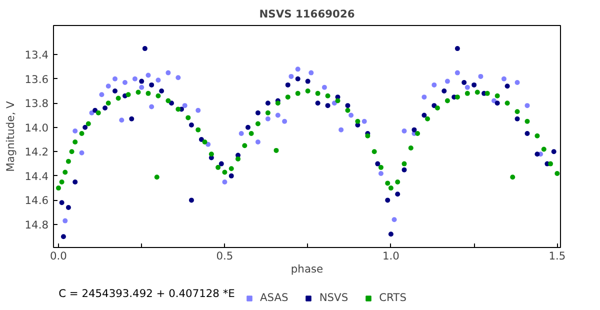  I want to click on x-tick-label: 1.0, so click(391, 256).